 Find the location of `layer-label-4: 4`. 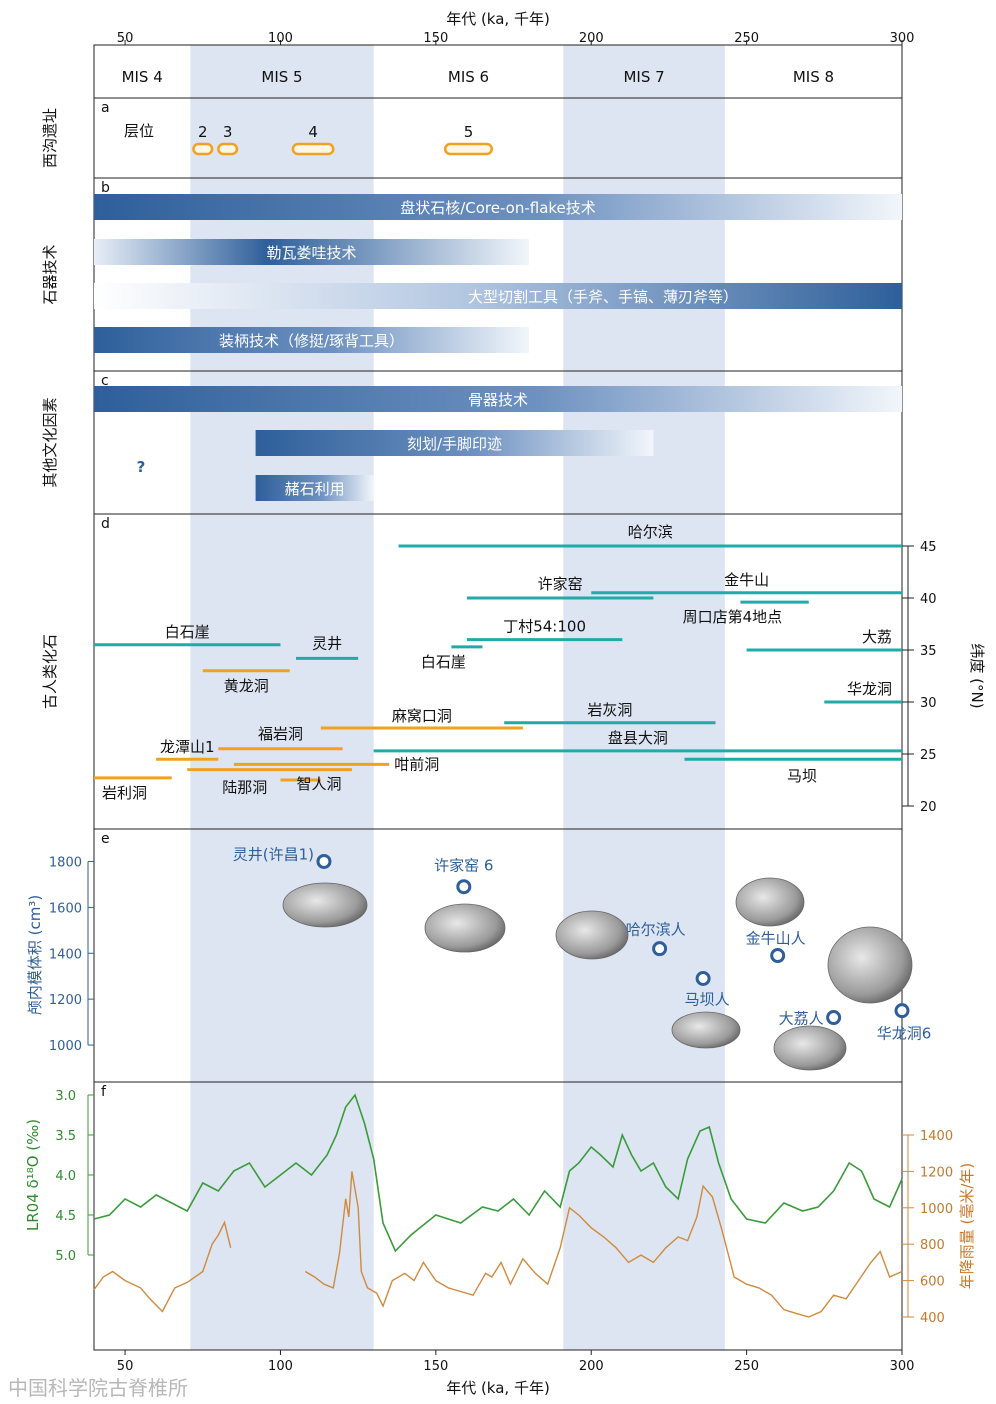

layer-label-4: 4 is located at coordinates (313, 132).